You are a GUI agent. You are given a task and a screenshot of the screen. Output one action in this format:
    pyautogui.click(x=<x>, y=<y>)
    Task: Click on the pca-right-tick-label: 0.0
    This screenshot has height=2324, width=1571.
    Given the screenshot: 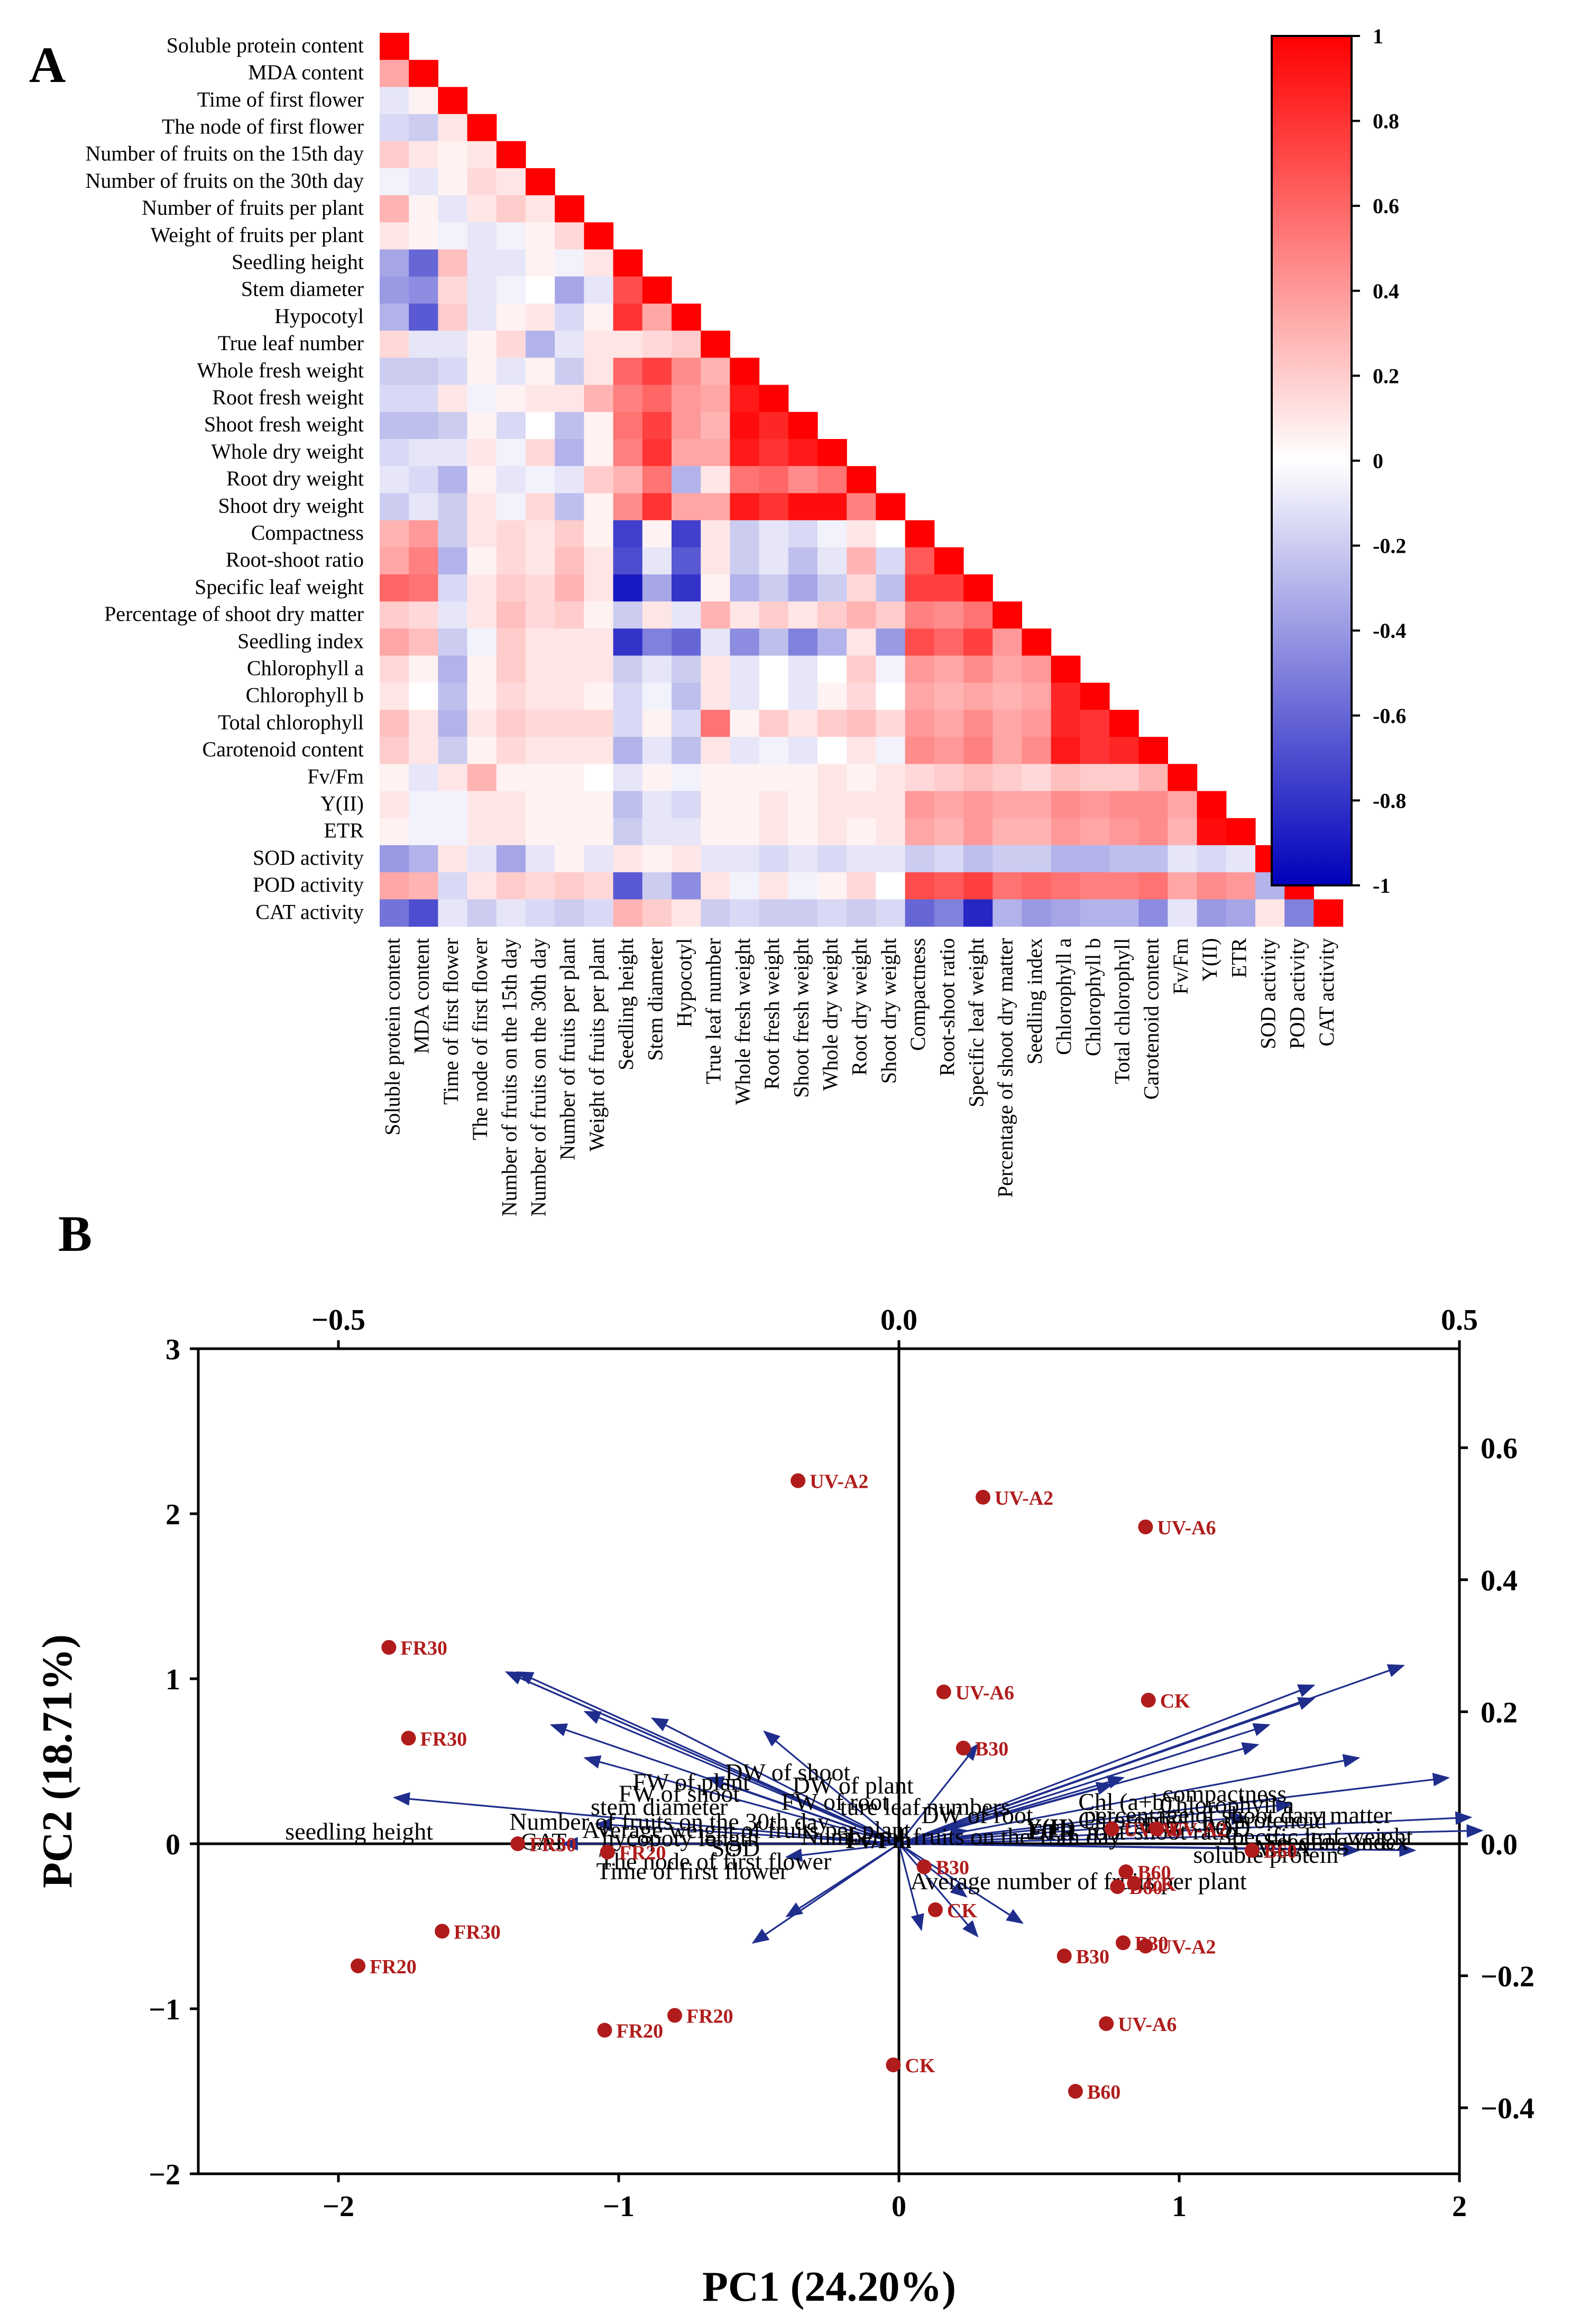 What is the action you would take?
    pyautogui.click(x=1499, y=1844)
    